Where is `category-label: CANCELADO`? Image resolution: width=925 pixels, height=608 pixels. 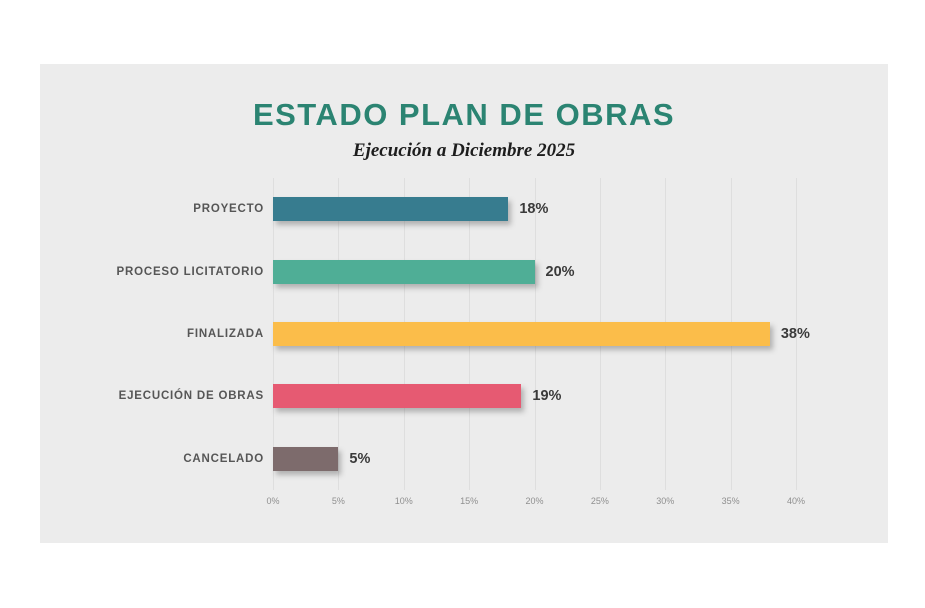 category-label: CANCELADO is located at coordinates (223, 458).